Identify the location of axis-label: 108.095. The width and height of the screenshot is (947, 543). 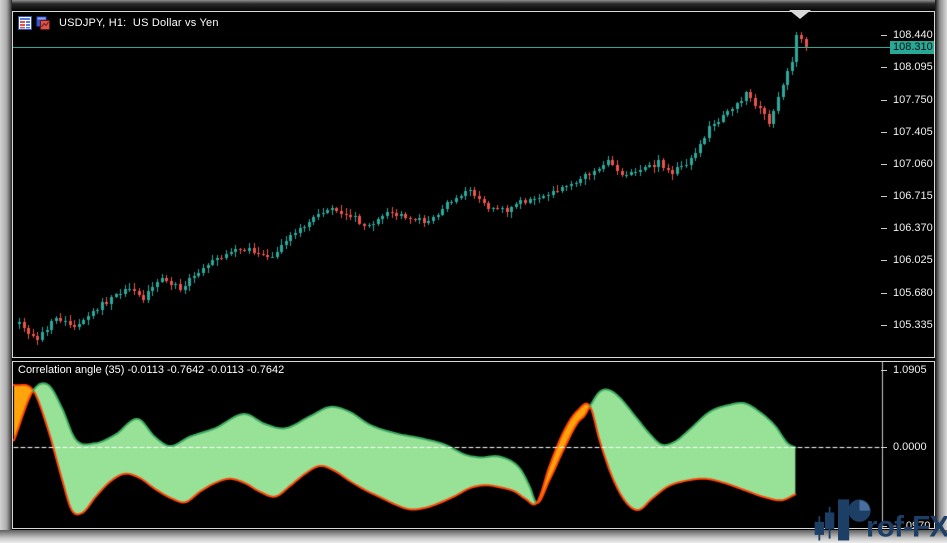
(913, 67).